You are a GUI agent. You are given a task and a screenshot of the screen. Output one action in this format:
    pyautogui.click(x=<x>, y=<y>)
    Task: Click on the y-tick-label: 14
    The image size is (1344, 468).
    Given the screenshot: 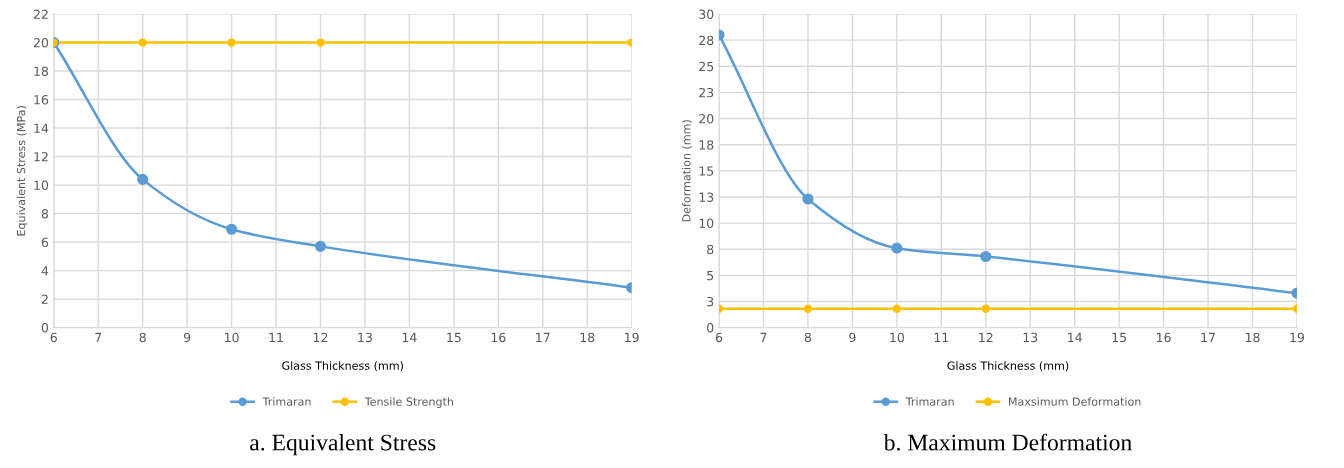 What is the action you would take?
    pyautogui.click(x=41, y=128)
    